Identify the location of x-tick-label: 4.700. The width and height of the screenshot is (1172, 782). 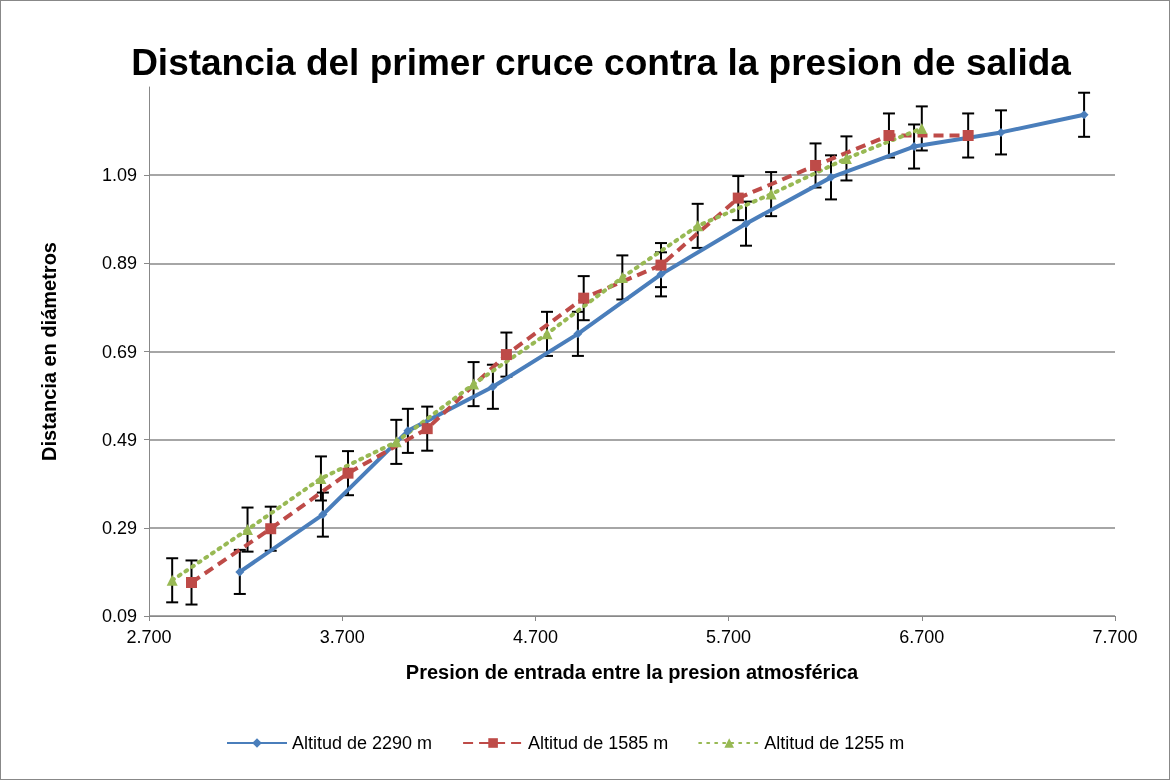
(535, 637).